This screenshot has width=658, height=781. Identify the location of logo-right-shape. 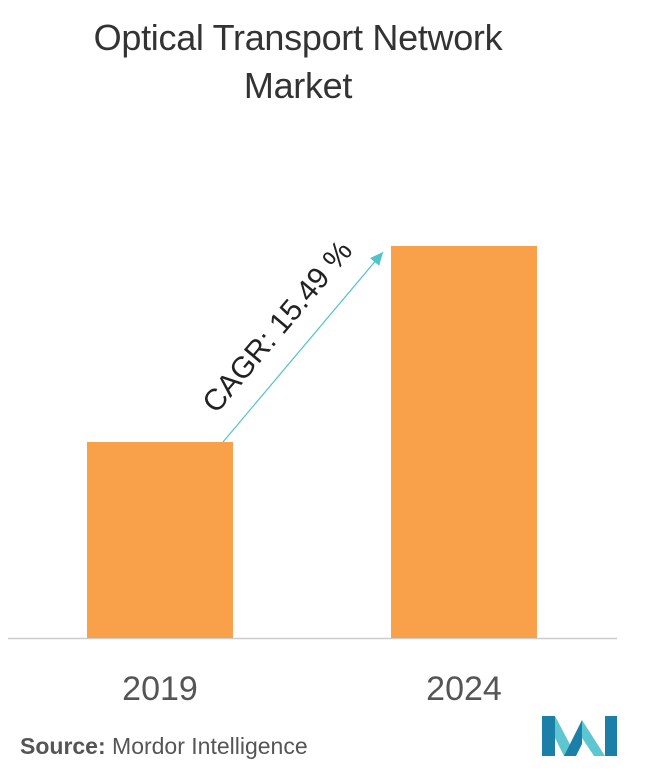
(611, 736).